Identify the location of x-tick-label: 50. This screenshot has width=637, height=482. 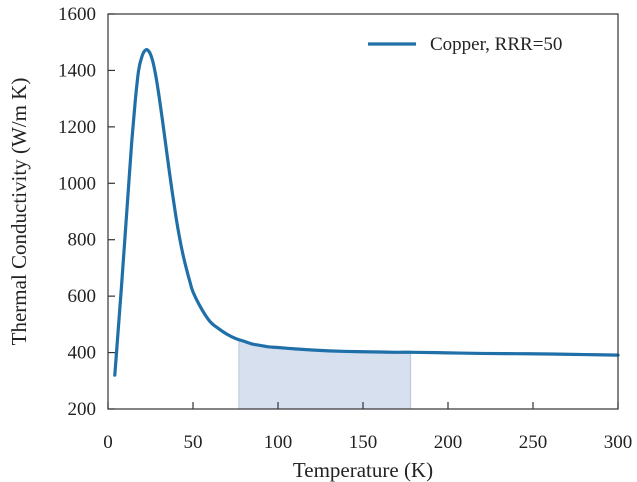
(193, 442).